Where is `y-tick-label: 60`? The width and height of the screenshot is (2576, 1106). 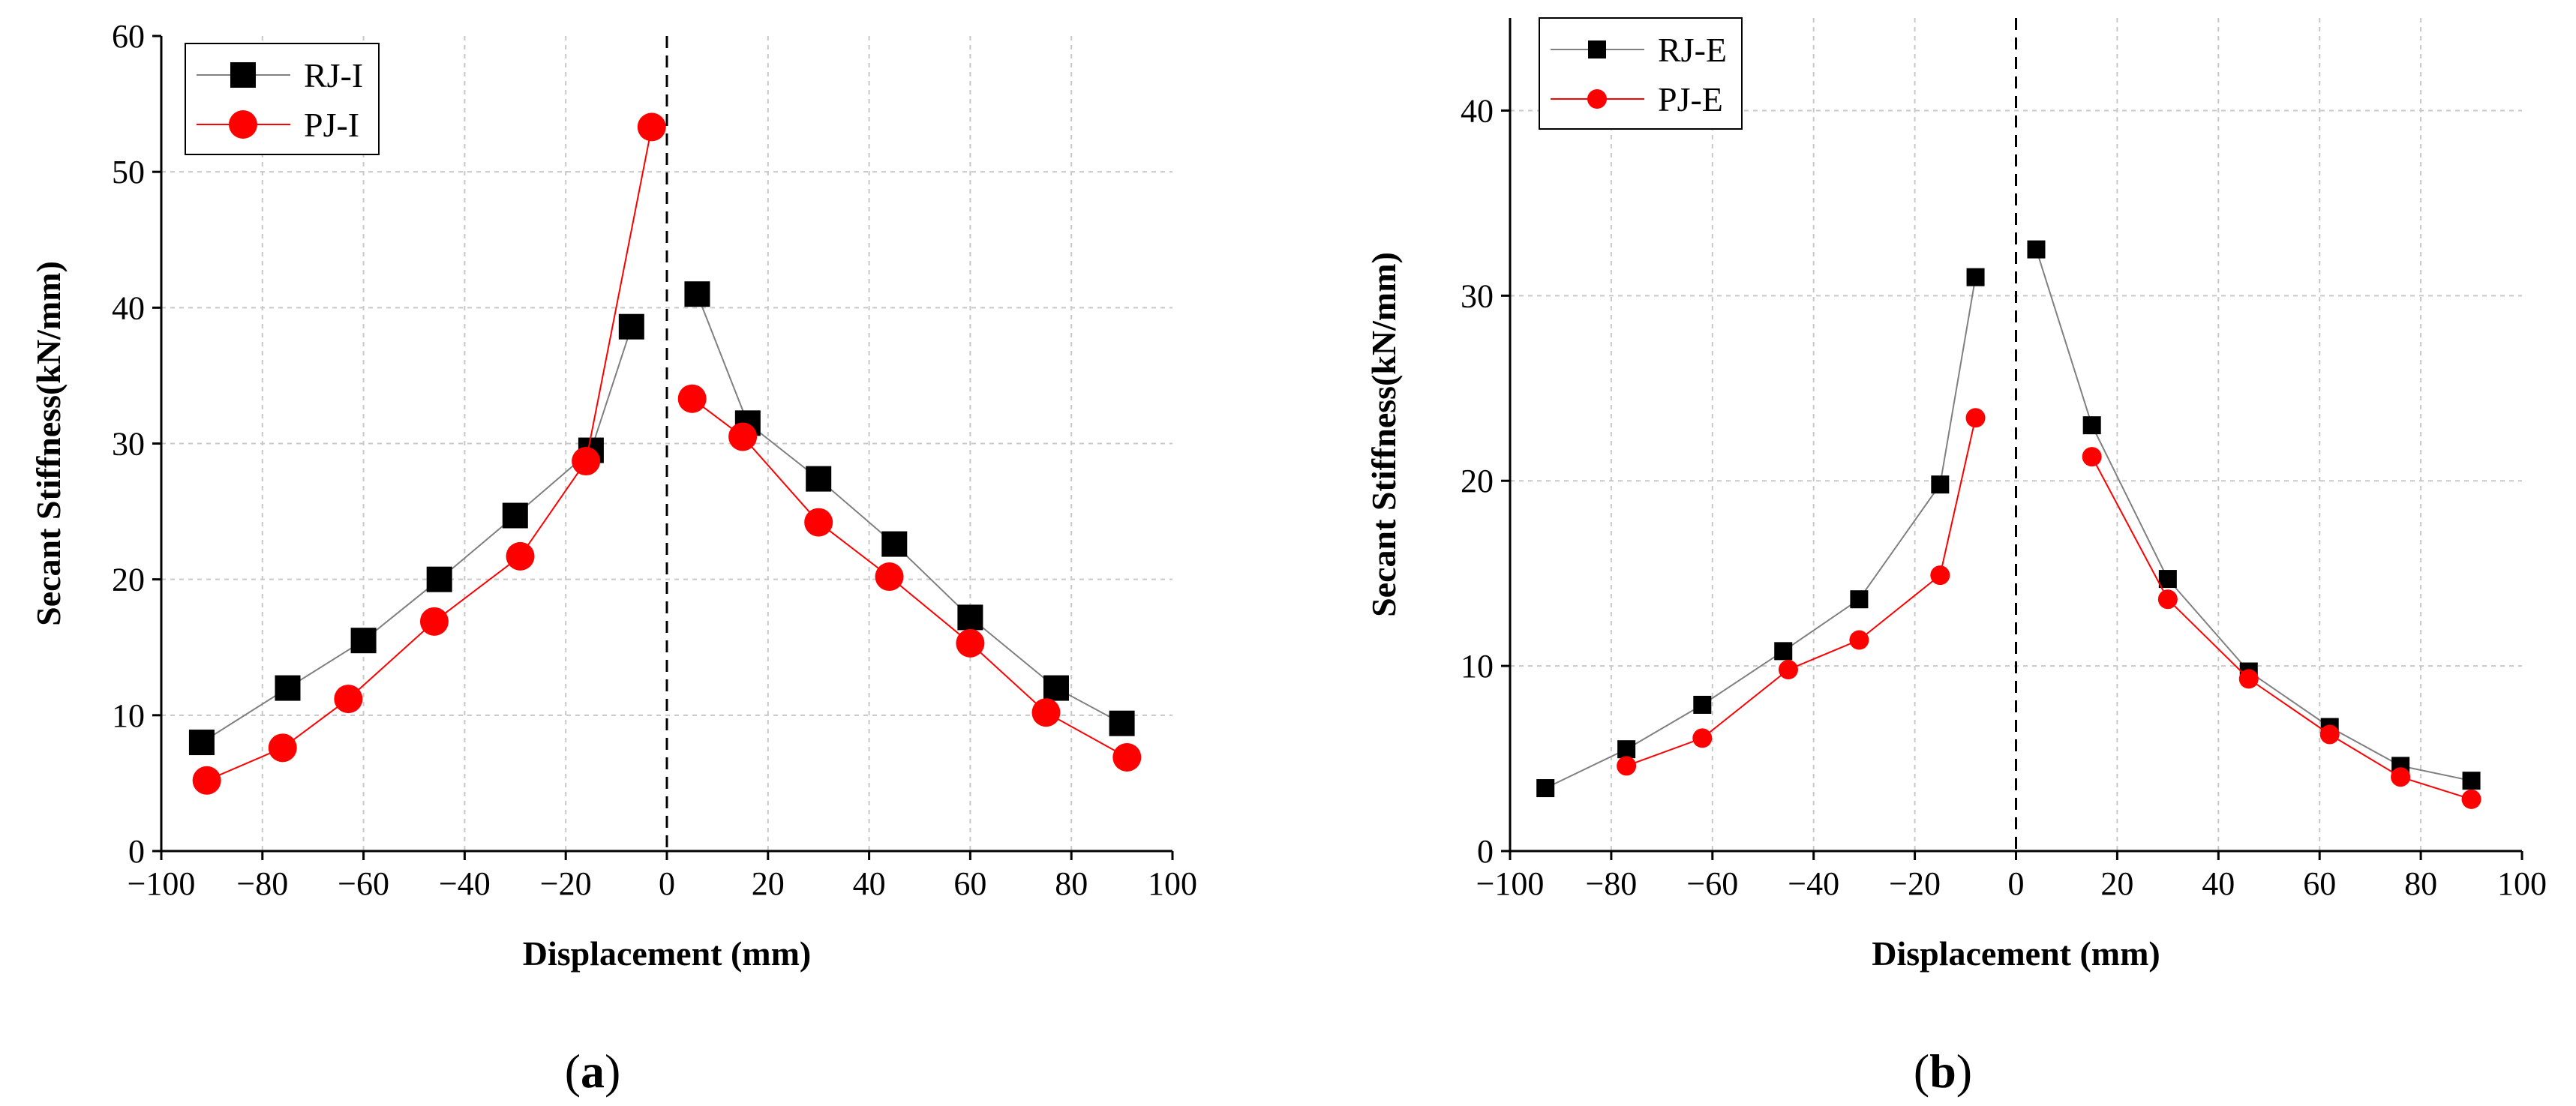 y-tick-label: 60 is located at coordinates (128, 36).